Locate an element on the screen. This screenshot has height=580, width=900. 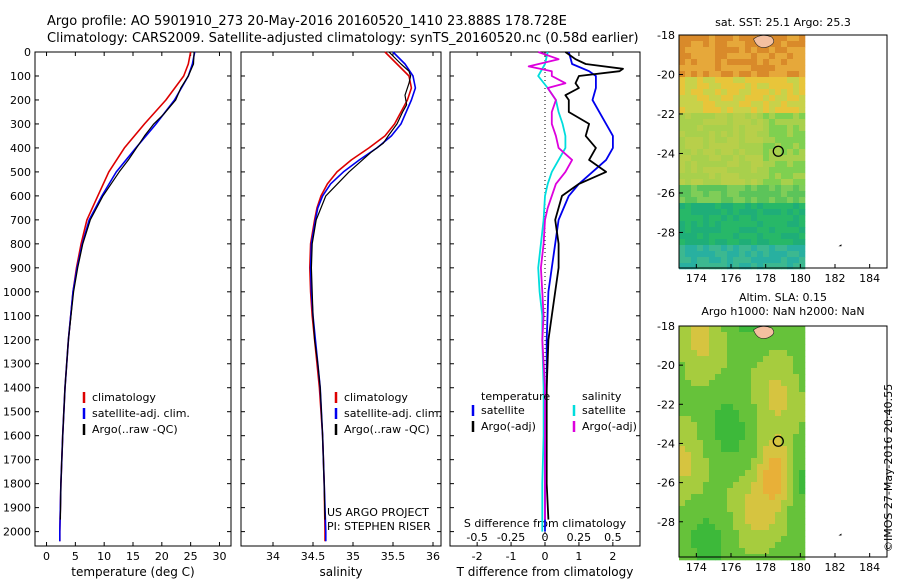
lat-tick-label: -26 is located at coordinates (666, 483).